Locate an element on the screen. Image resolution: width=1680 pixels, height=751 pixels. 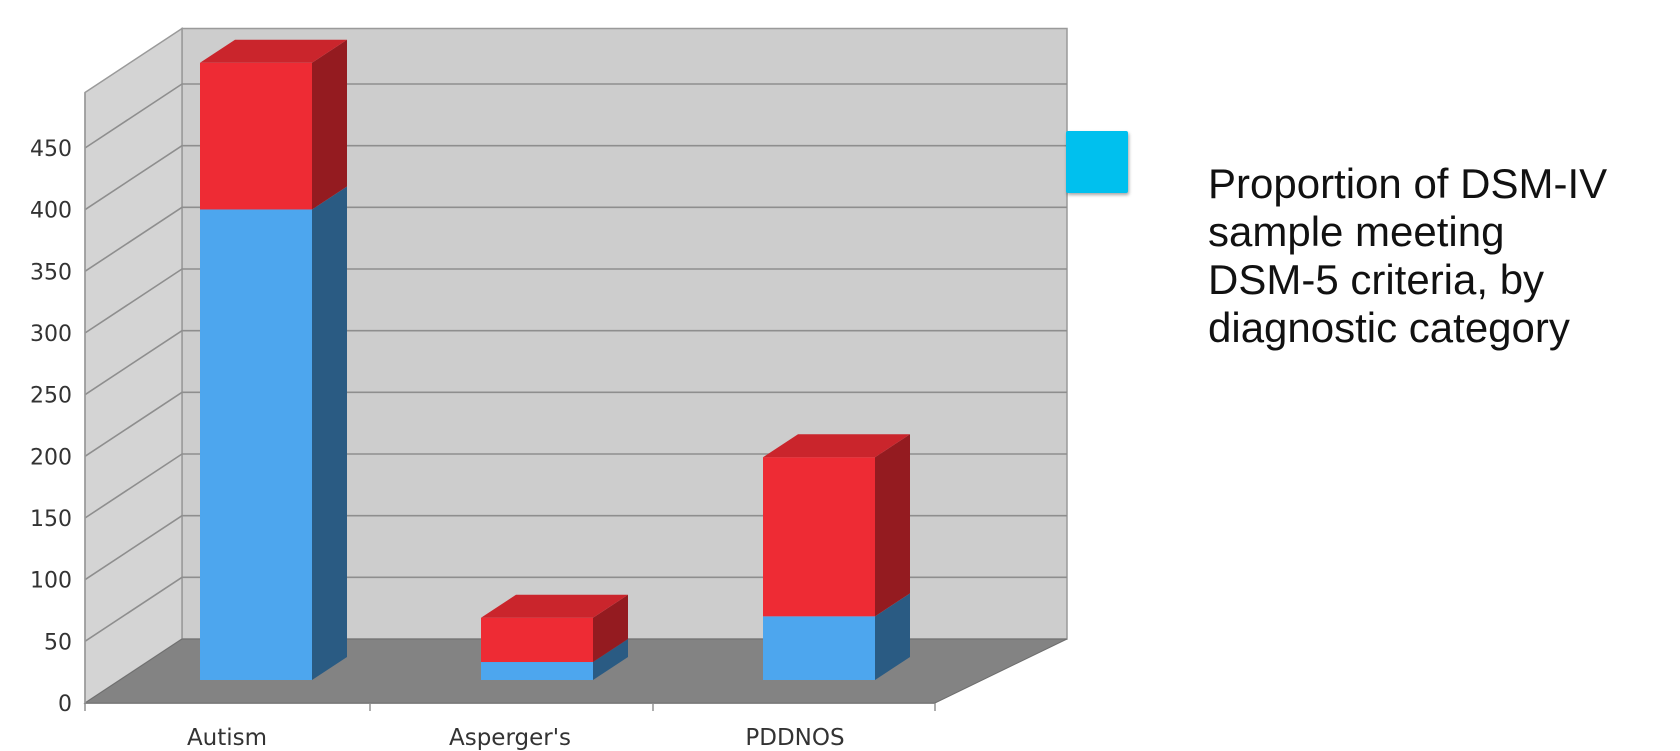
bar-autism-top is located at coordinates (273, 51).